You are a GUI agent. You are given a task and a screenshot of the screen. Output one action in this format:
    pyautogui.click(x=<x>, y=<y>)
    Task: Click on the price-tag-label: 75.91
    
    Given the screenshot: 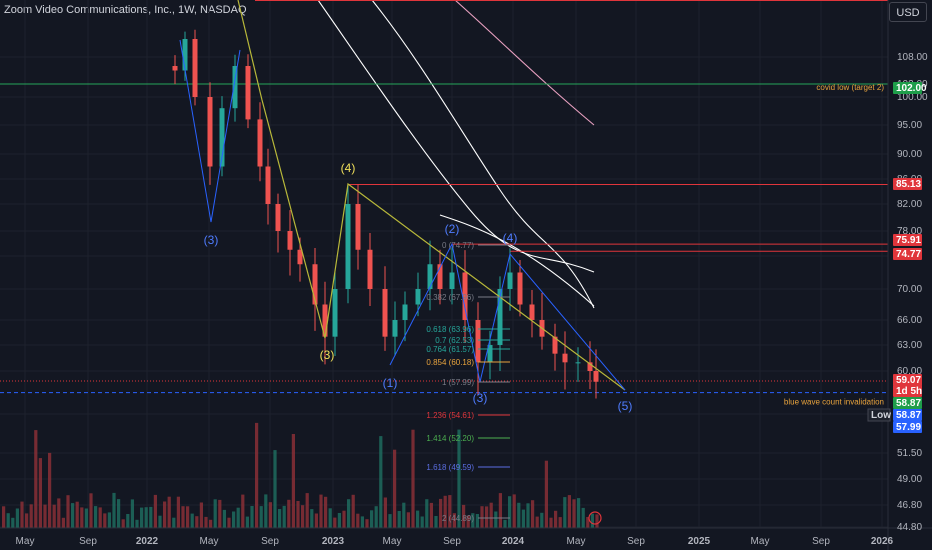 What is the action you would take?
    pyautogui.click(x=908, y=240)
    